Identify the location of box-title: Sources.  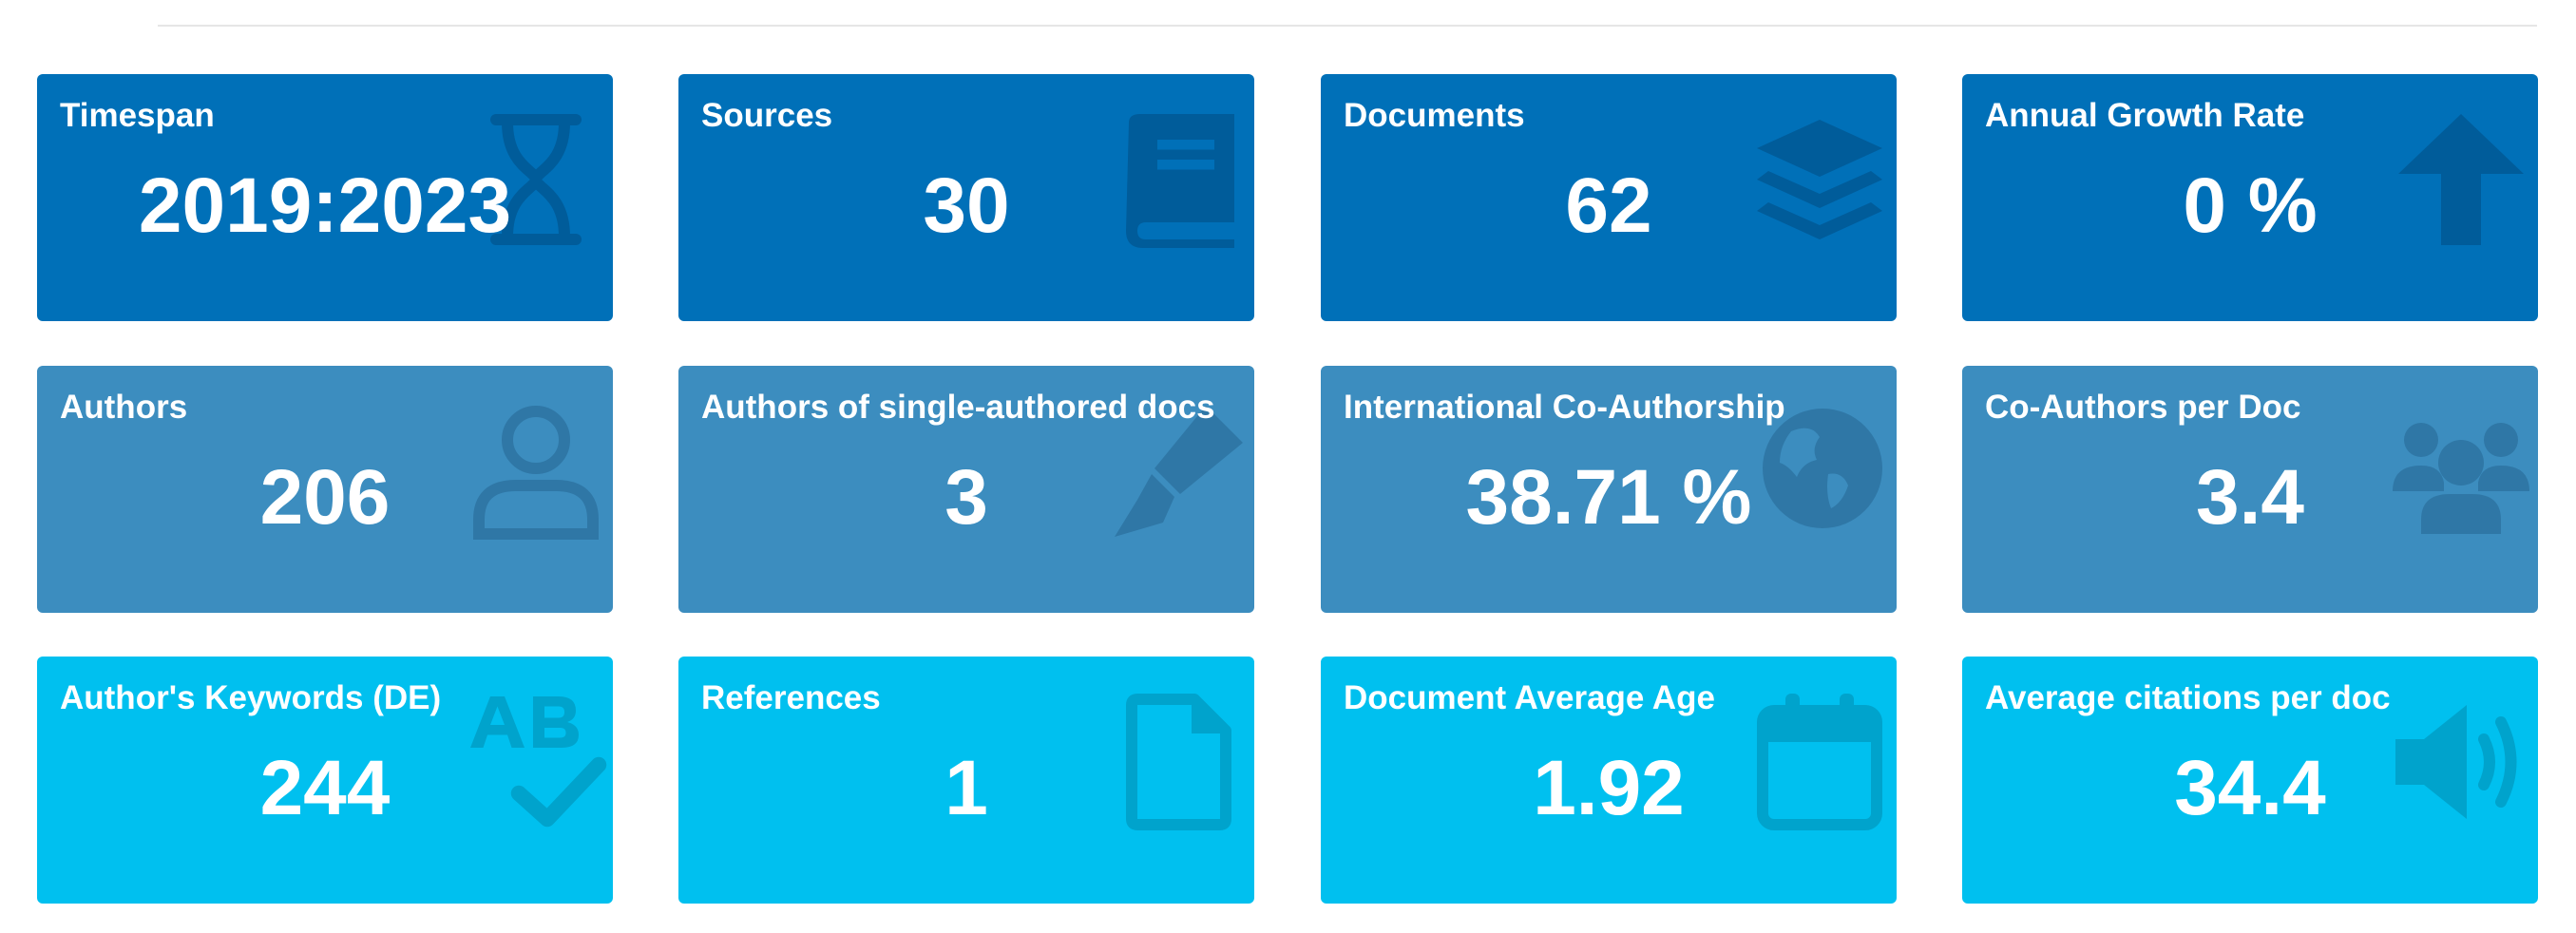
(767, 115).